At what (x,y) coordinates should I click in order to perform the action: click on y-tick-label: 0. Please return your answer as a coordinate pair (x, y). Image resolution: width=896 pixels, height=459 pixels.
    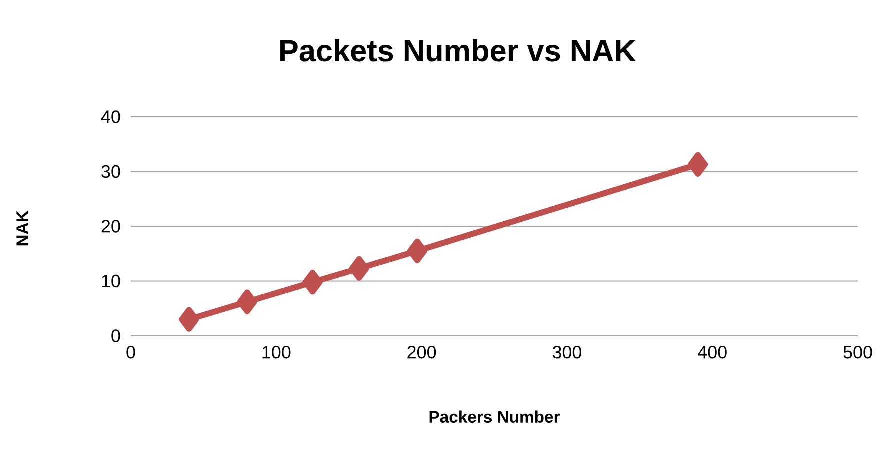
    Looking at the image, I should click on (116, 336).